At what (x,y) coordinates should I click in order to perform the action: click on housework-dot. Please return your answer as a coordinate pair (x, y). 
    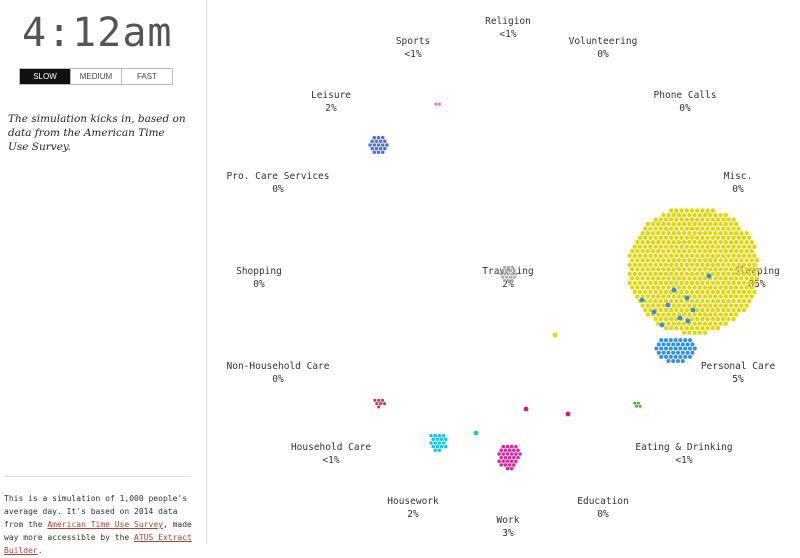
    Looking at the image, I should click on (431, 443).